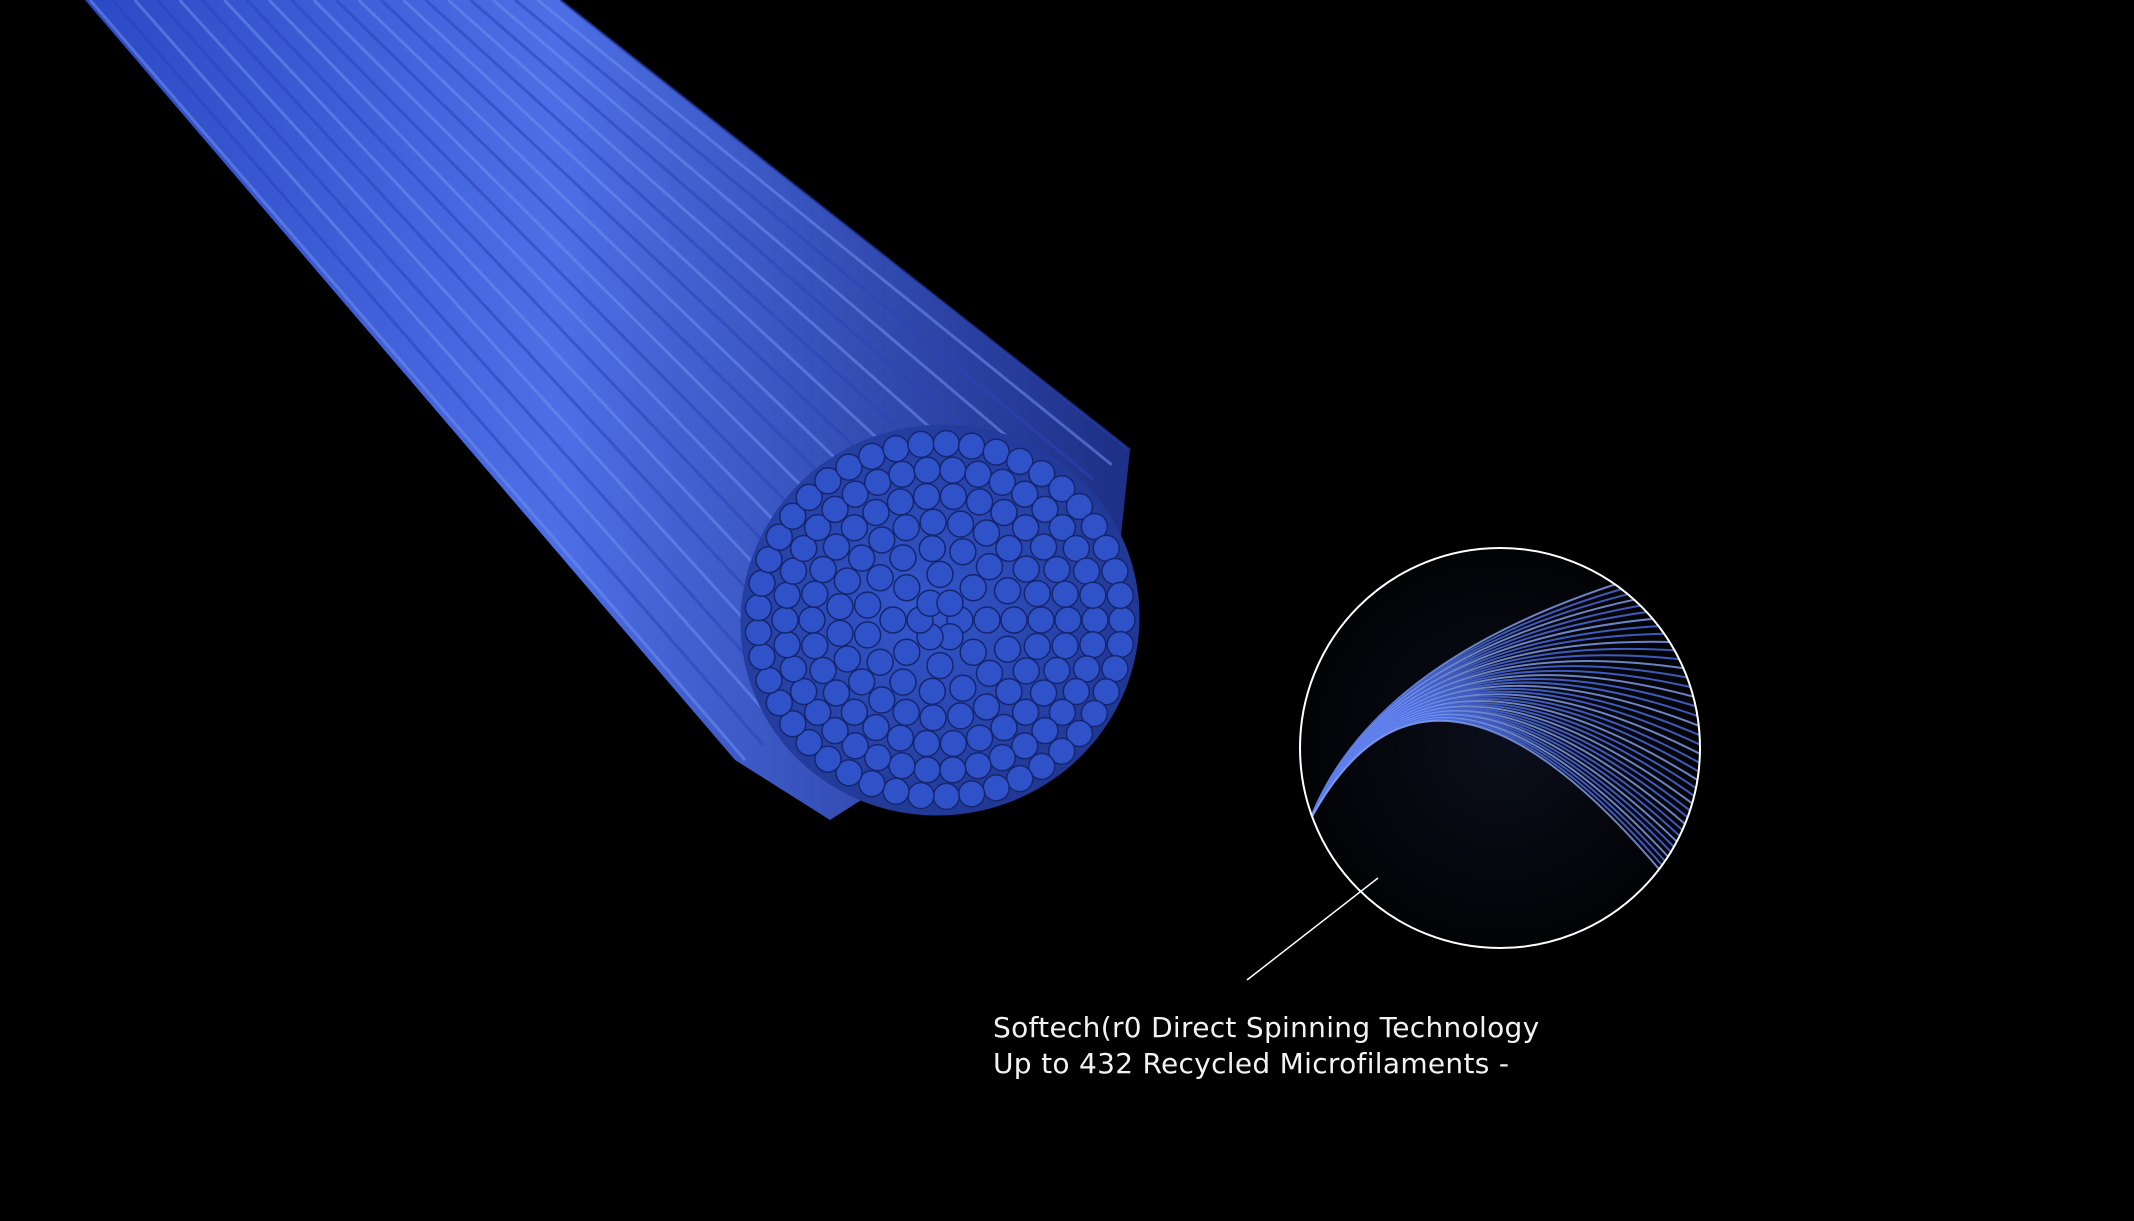 The image size is (2134, 1221). I want to click on splayed-filament, so click(1504, 820).